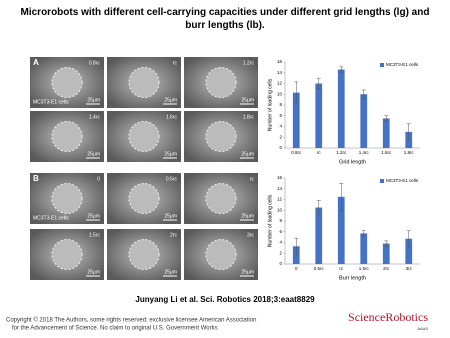 The width and height of the screenshot is (450, 338). Describe the element at coordinates (319, 268) in the screenshot. I see `x-tick-label: 0.5rc` at that location.